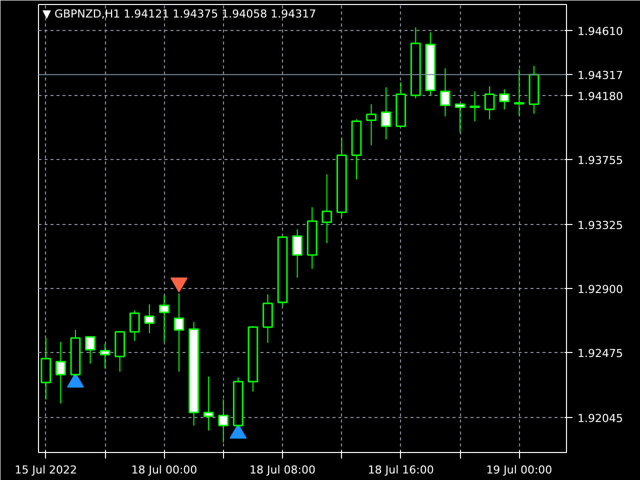 This screenshot has width=640, height=480. I want to click on y-tick-label: 1.94610, so click(600, 31).